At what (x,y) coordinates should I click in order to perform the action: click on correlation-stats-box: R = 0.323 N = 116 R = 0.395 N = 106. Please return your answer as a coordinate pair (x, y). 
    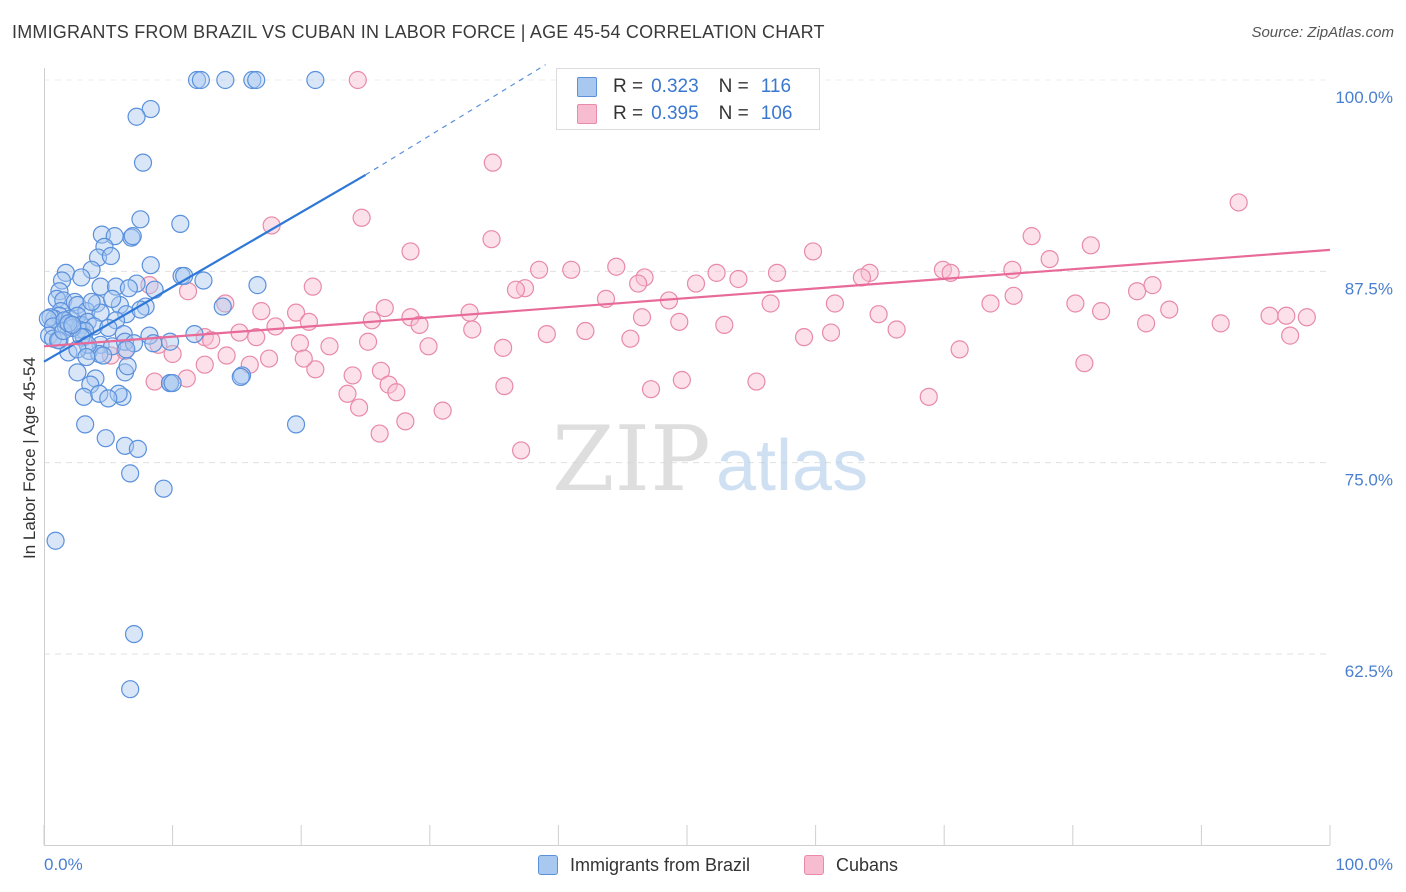
    Looking at the image, I should click on (688, 99).